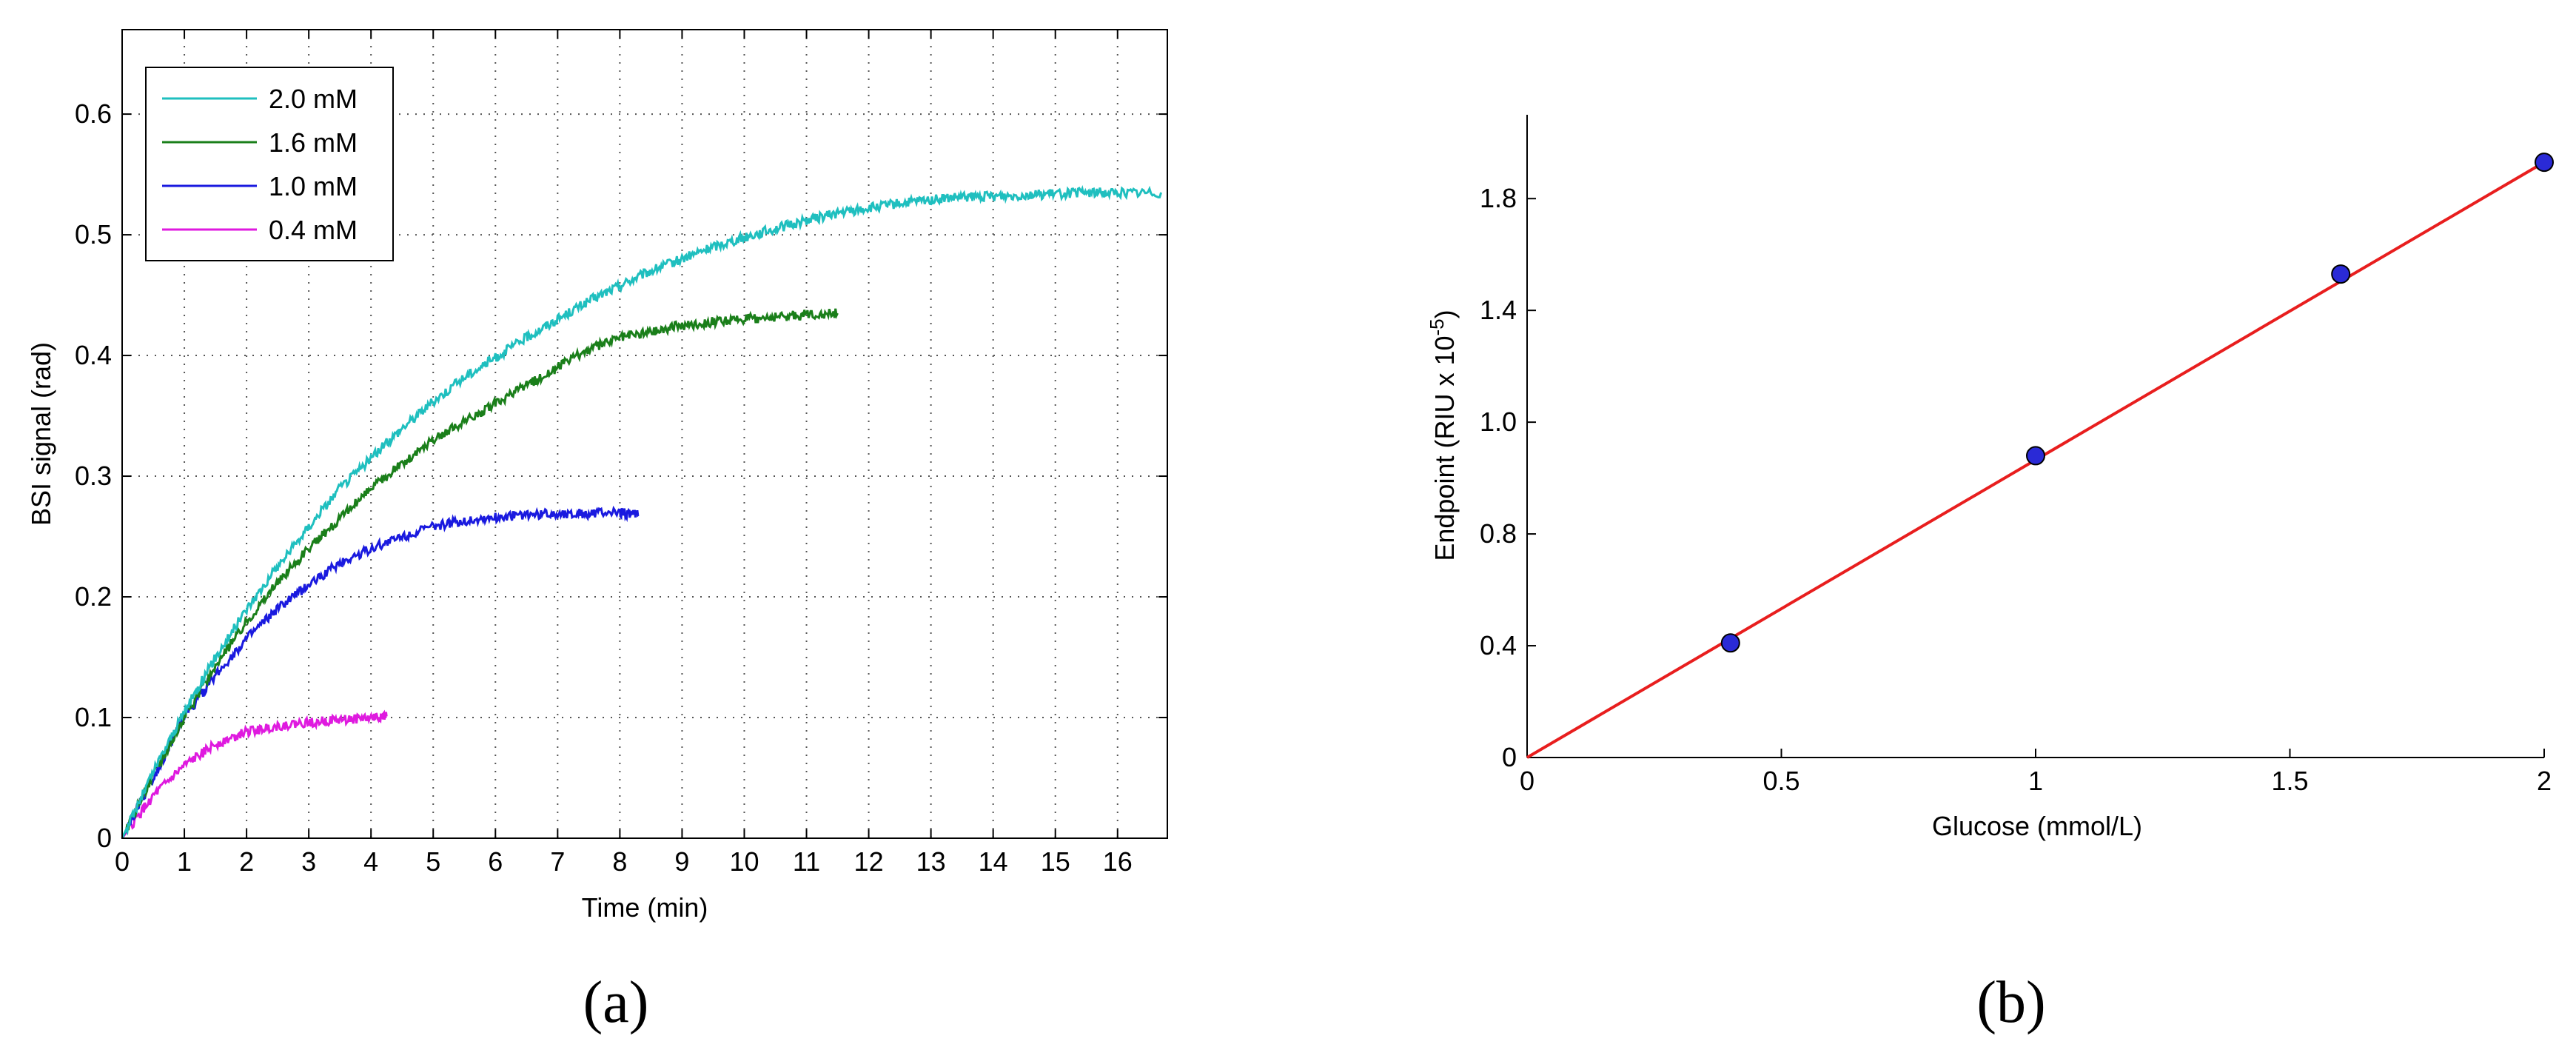 The width and height of the screenshot is (2576, 1050). Describe the element at coordinates (122, 861) in the screenshot. I see `x-tick-label-a: 0` at that location.